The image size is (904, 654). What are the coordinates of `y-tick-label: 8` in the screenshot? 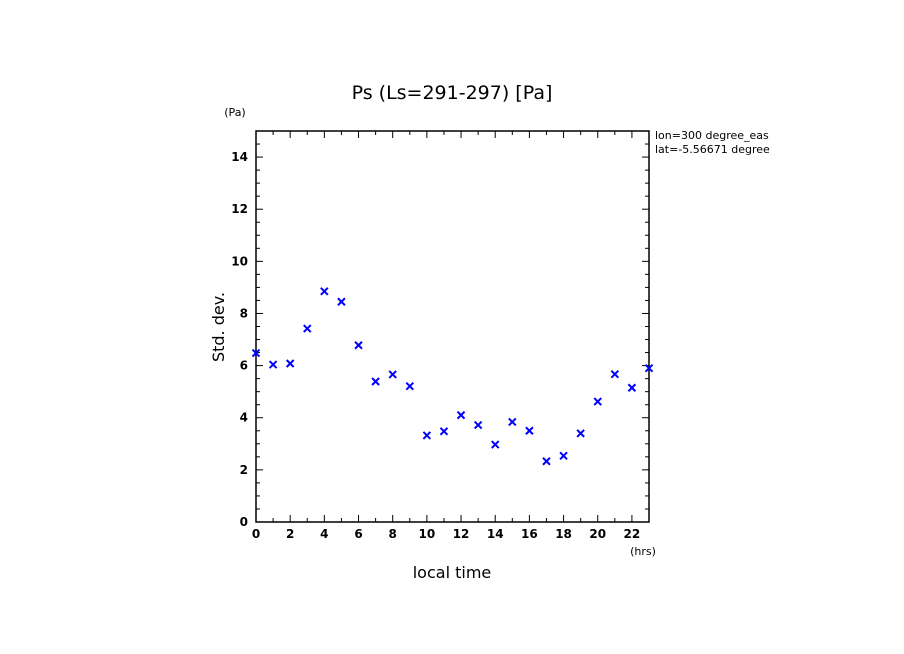 It's located at (244, 313).